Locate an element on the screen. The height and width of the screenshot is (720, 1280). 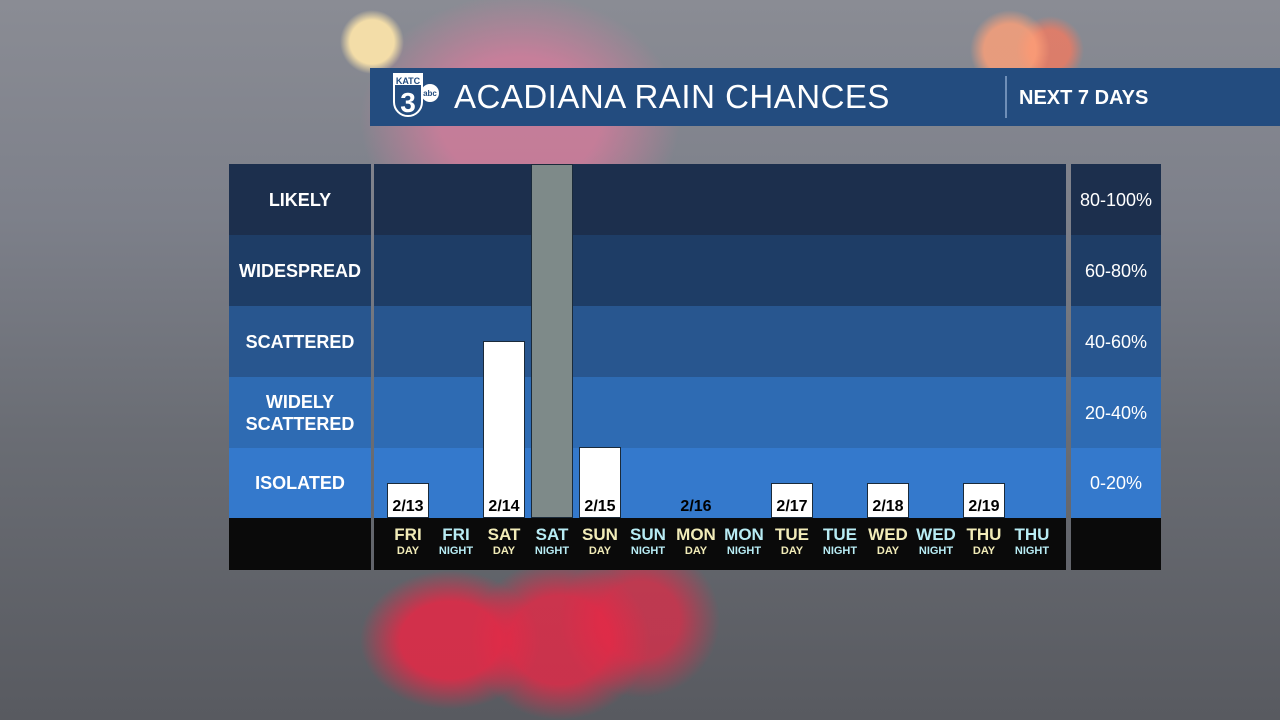
legend-60-80: 60-80% is located at coordinates (1116, 270).